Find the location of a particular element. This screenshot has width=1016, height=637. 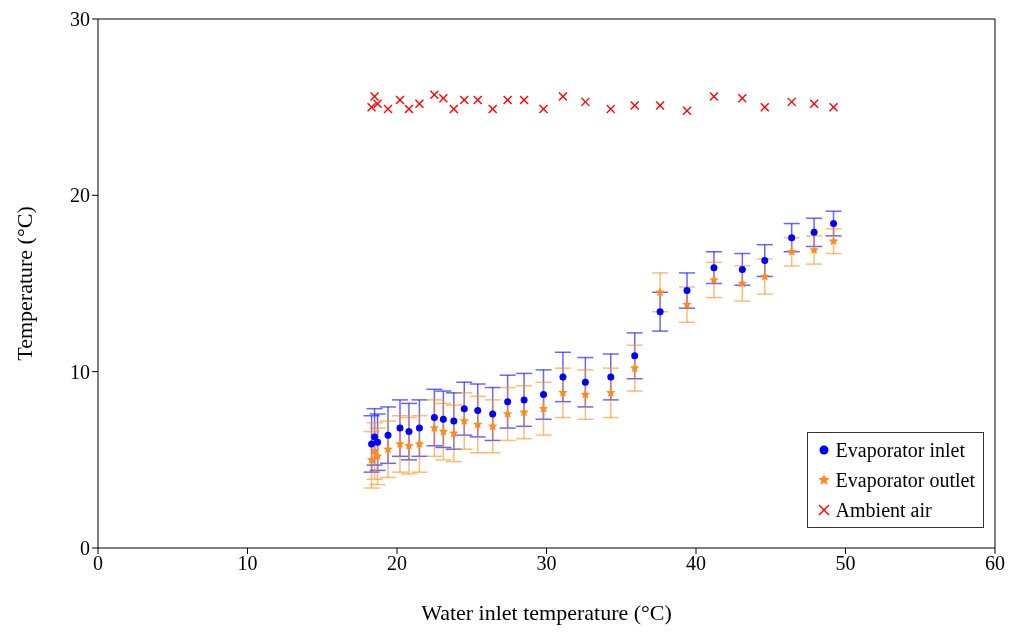

y-tick-label: 0 is located at coordinates (85, 548).